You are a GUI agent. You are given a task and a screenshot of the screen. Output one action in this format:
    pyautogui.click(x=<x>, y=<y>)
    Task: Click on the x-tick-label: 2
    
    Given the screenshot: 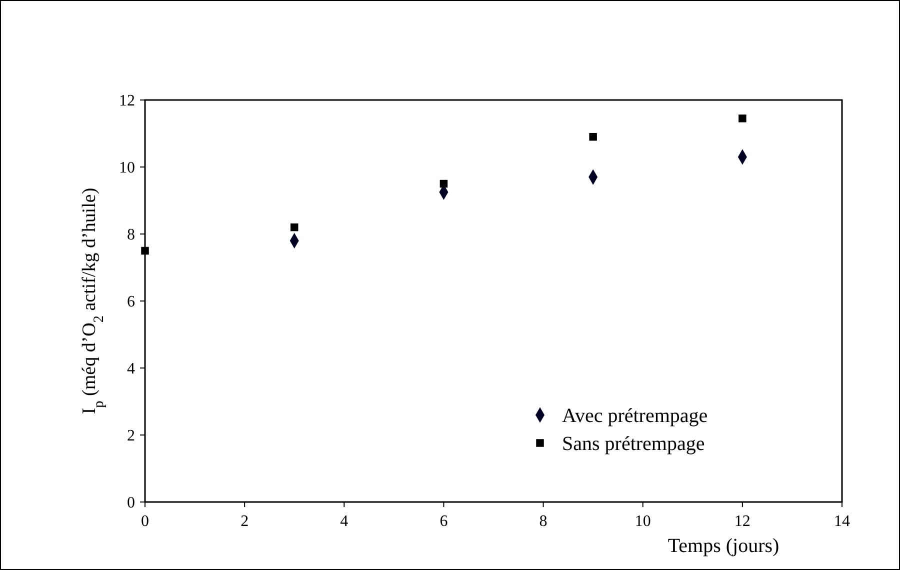 What is the action you would take?
    pyautogui.click(x=244, y=521)
    